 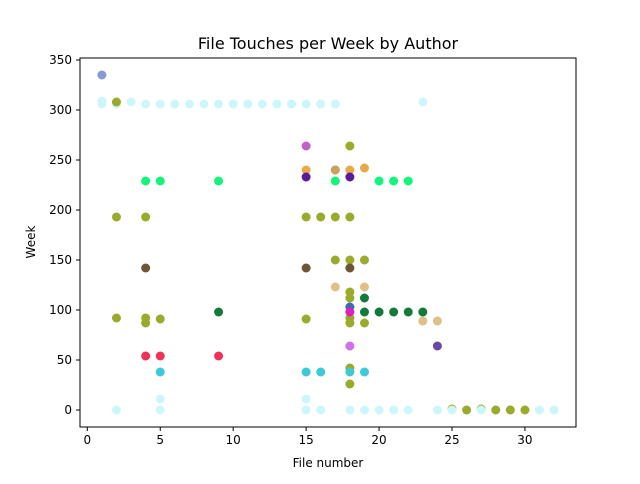 What do you see at coordinates (328, 463) in the screenshot?
I see `x-axis-label: File number` at bounding box center [328, 463].